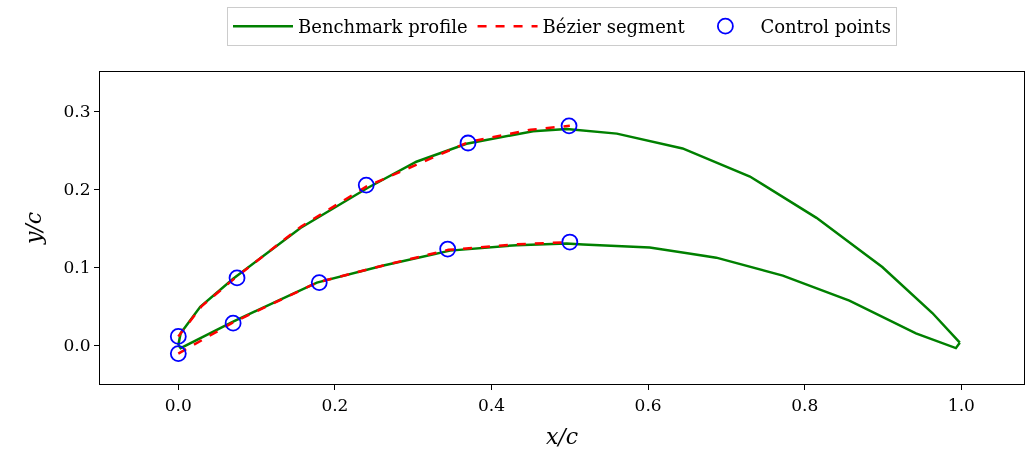 The image size is (1032, 470). I want to click on x-tick-label: 0.4, so click(492, 404).